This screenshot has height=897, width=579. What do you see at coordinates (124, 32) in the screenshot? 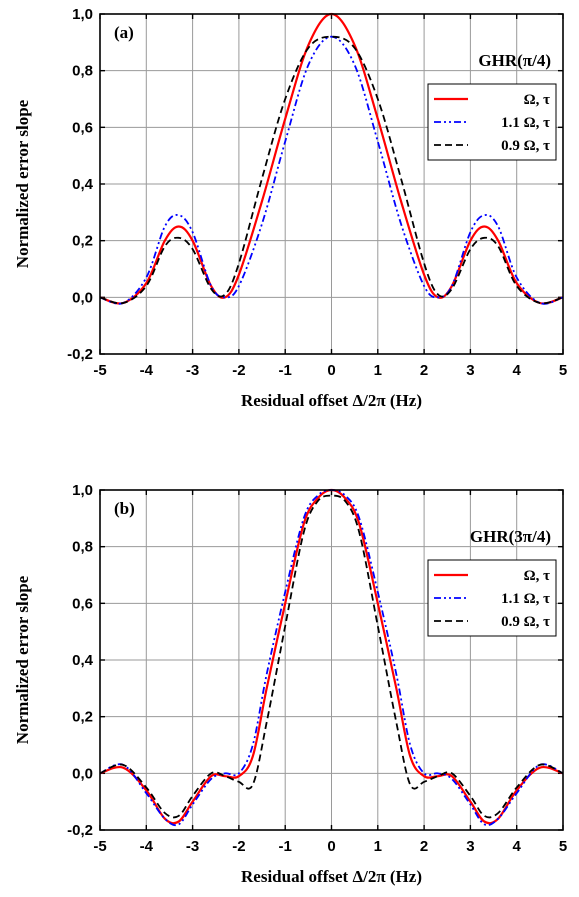
I see `panel-label: (a)` at bounding box center [124, 32].